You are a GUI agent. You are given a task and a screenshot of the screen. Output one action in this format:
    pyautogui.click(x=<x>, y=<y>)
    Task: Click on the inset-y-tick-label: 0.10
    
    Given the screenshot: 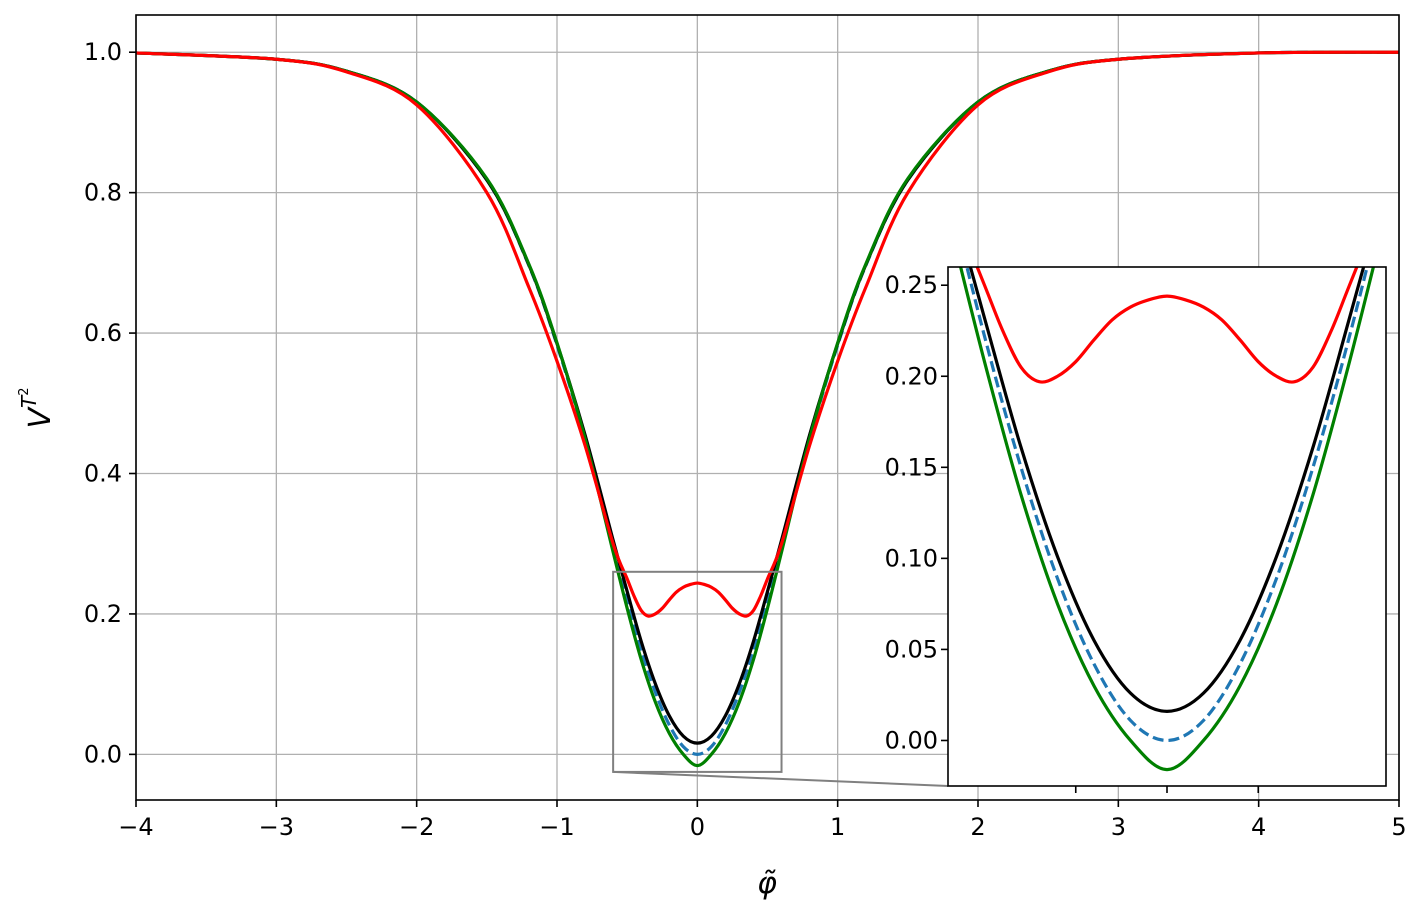 What is the action you would take?
    pyautogui.click(x=911, y=558)
    